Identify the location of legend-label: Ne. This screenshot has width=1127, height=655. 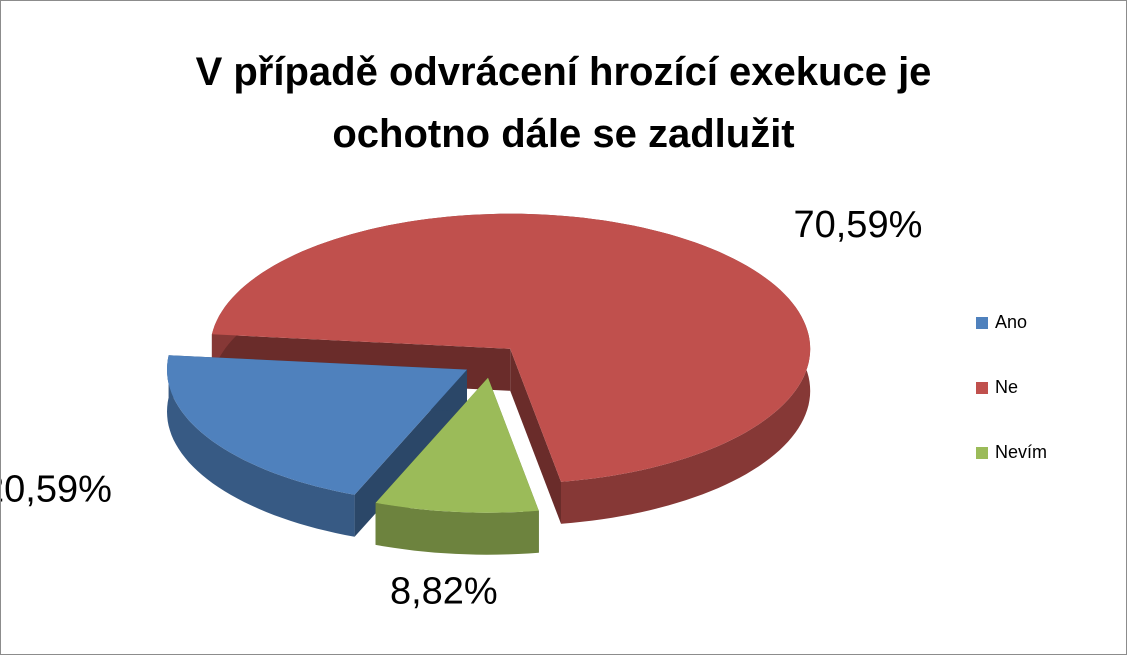
(1006, 387).